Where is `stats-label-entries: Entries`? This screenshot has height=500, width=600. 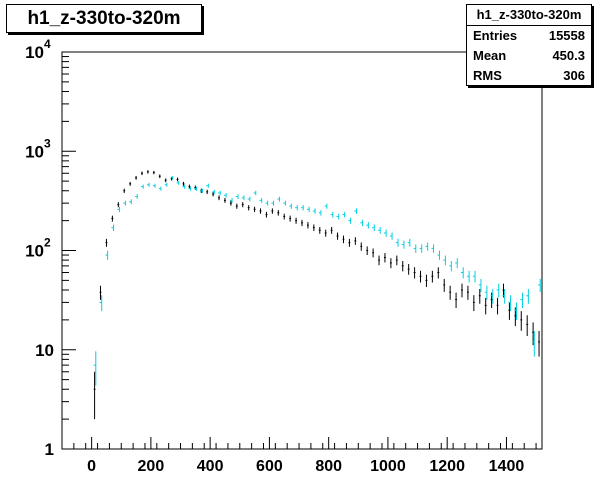 stats-label-entries: Entries is located at coordinates (495, 35).